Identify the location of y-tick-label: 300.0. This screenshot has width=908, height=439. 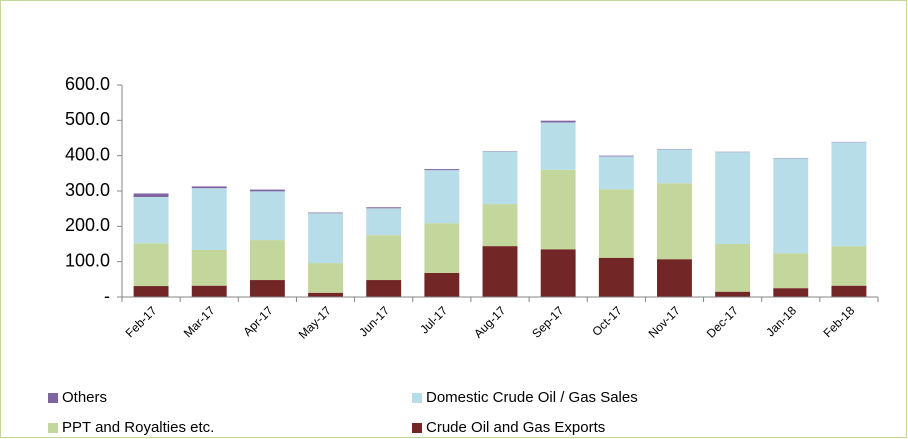
(87, 190).